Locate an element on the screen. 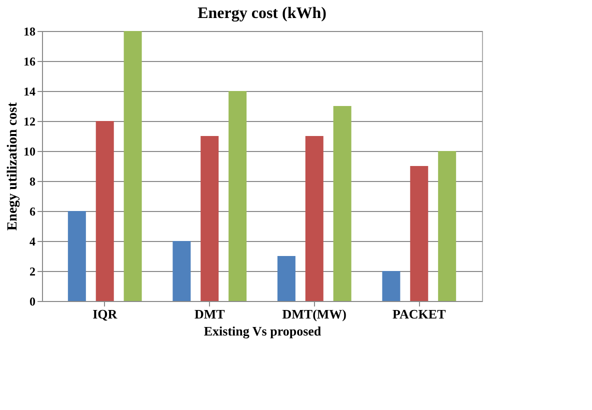  x-tick-label: IQR is located at coordinates (105, 314).